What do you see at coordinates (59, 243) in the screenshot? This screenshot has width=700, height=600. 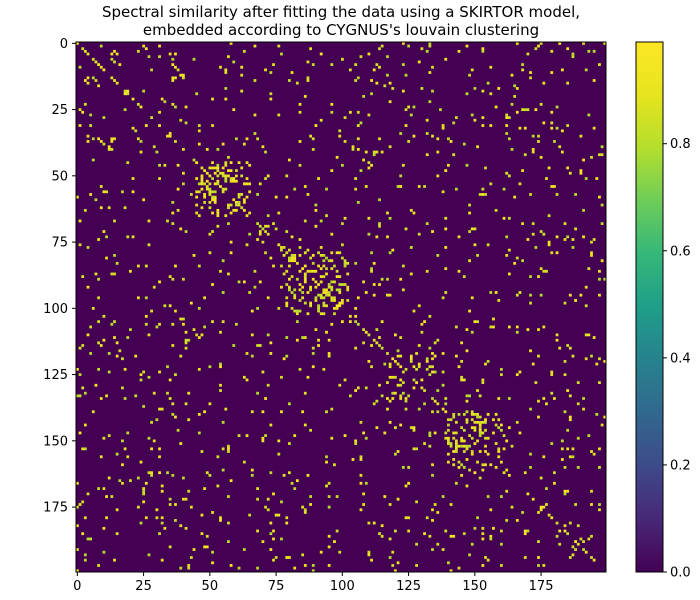 I see `y-tick-label: 75` at bounding box center [59, 243].